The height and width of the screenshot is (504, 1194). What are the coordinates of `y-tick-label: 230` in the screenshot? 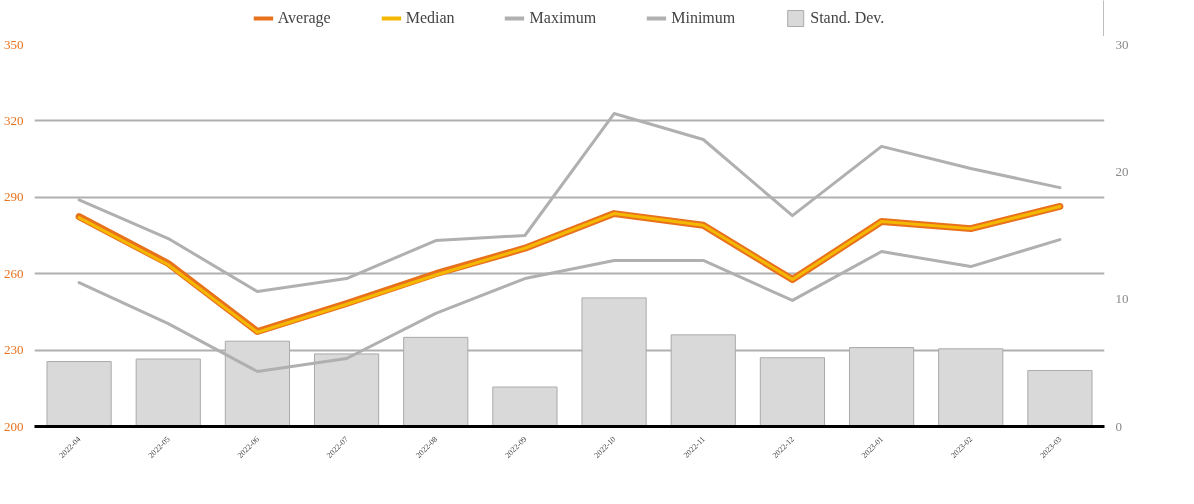 It's located at (14, 350).